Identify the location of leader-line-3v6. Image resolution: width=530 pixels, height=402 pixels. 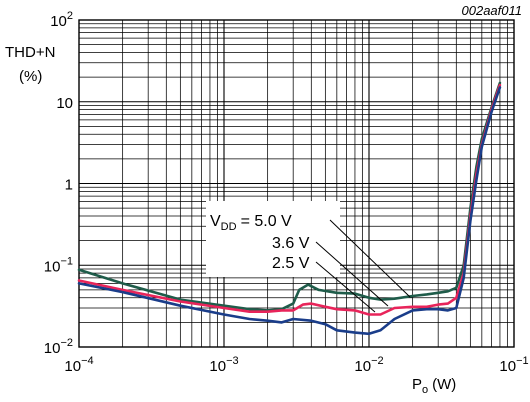
(352, 274).